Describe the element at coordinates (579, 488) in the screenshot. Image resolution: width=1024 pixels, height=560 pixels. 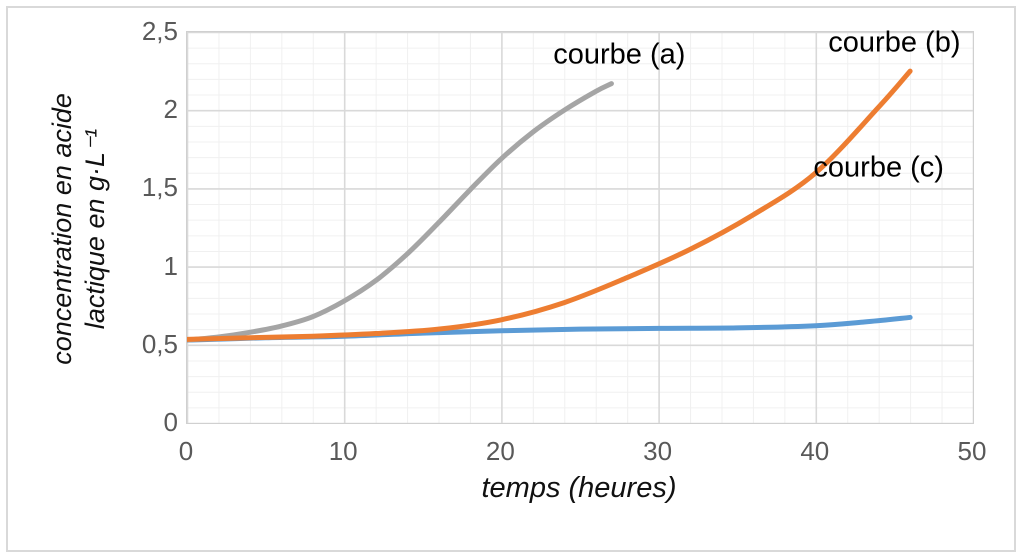
I see `x-axis-title: temps (heures)` at that location.